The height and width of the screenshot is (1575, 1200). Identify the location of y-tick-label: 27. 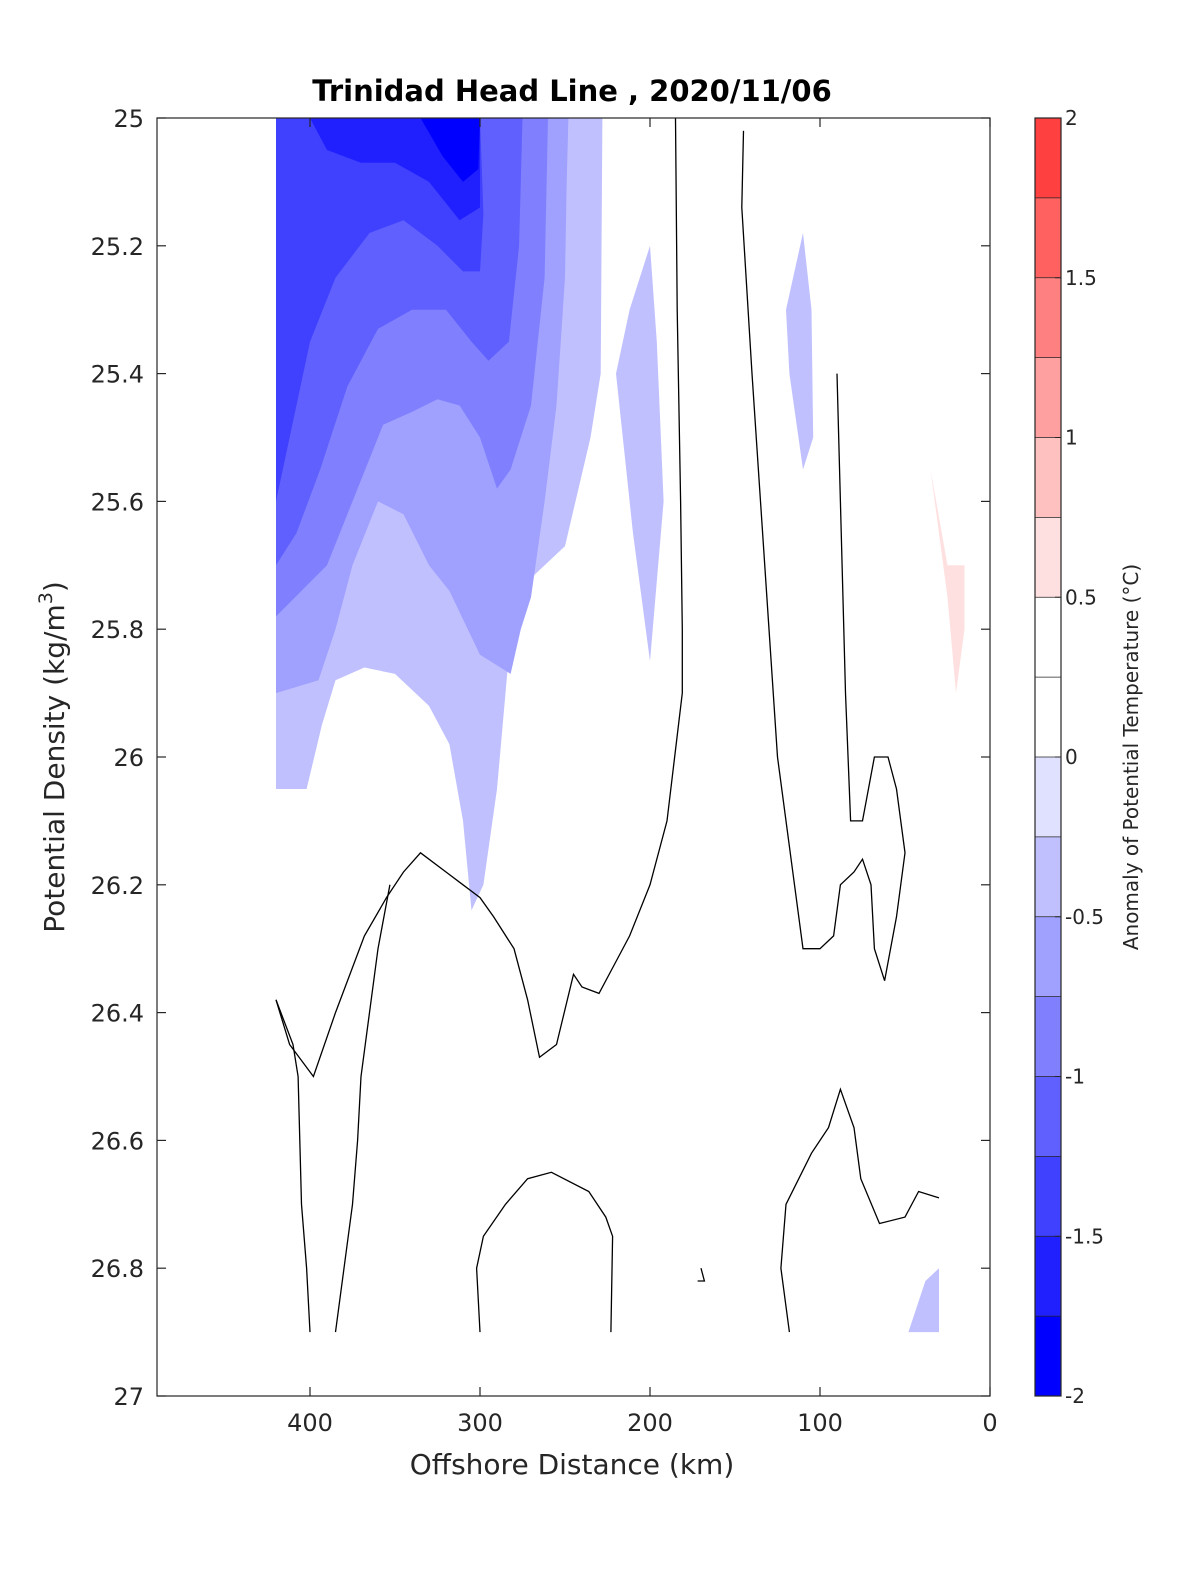
(128, 1397).